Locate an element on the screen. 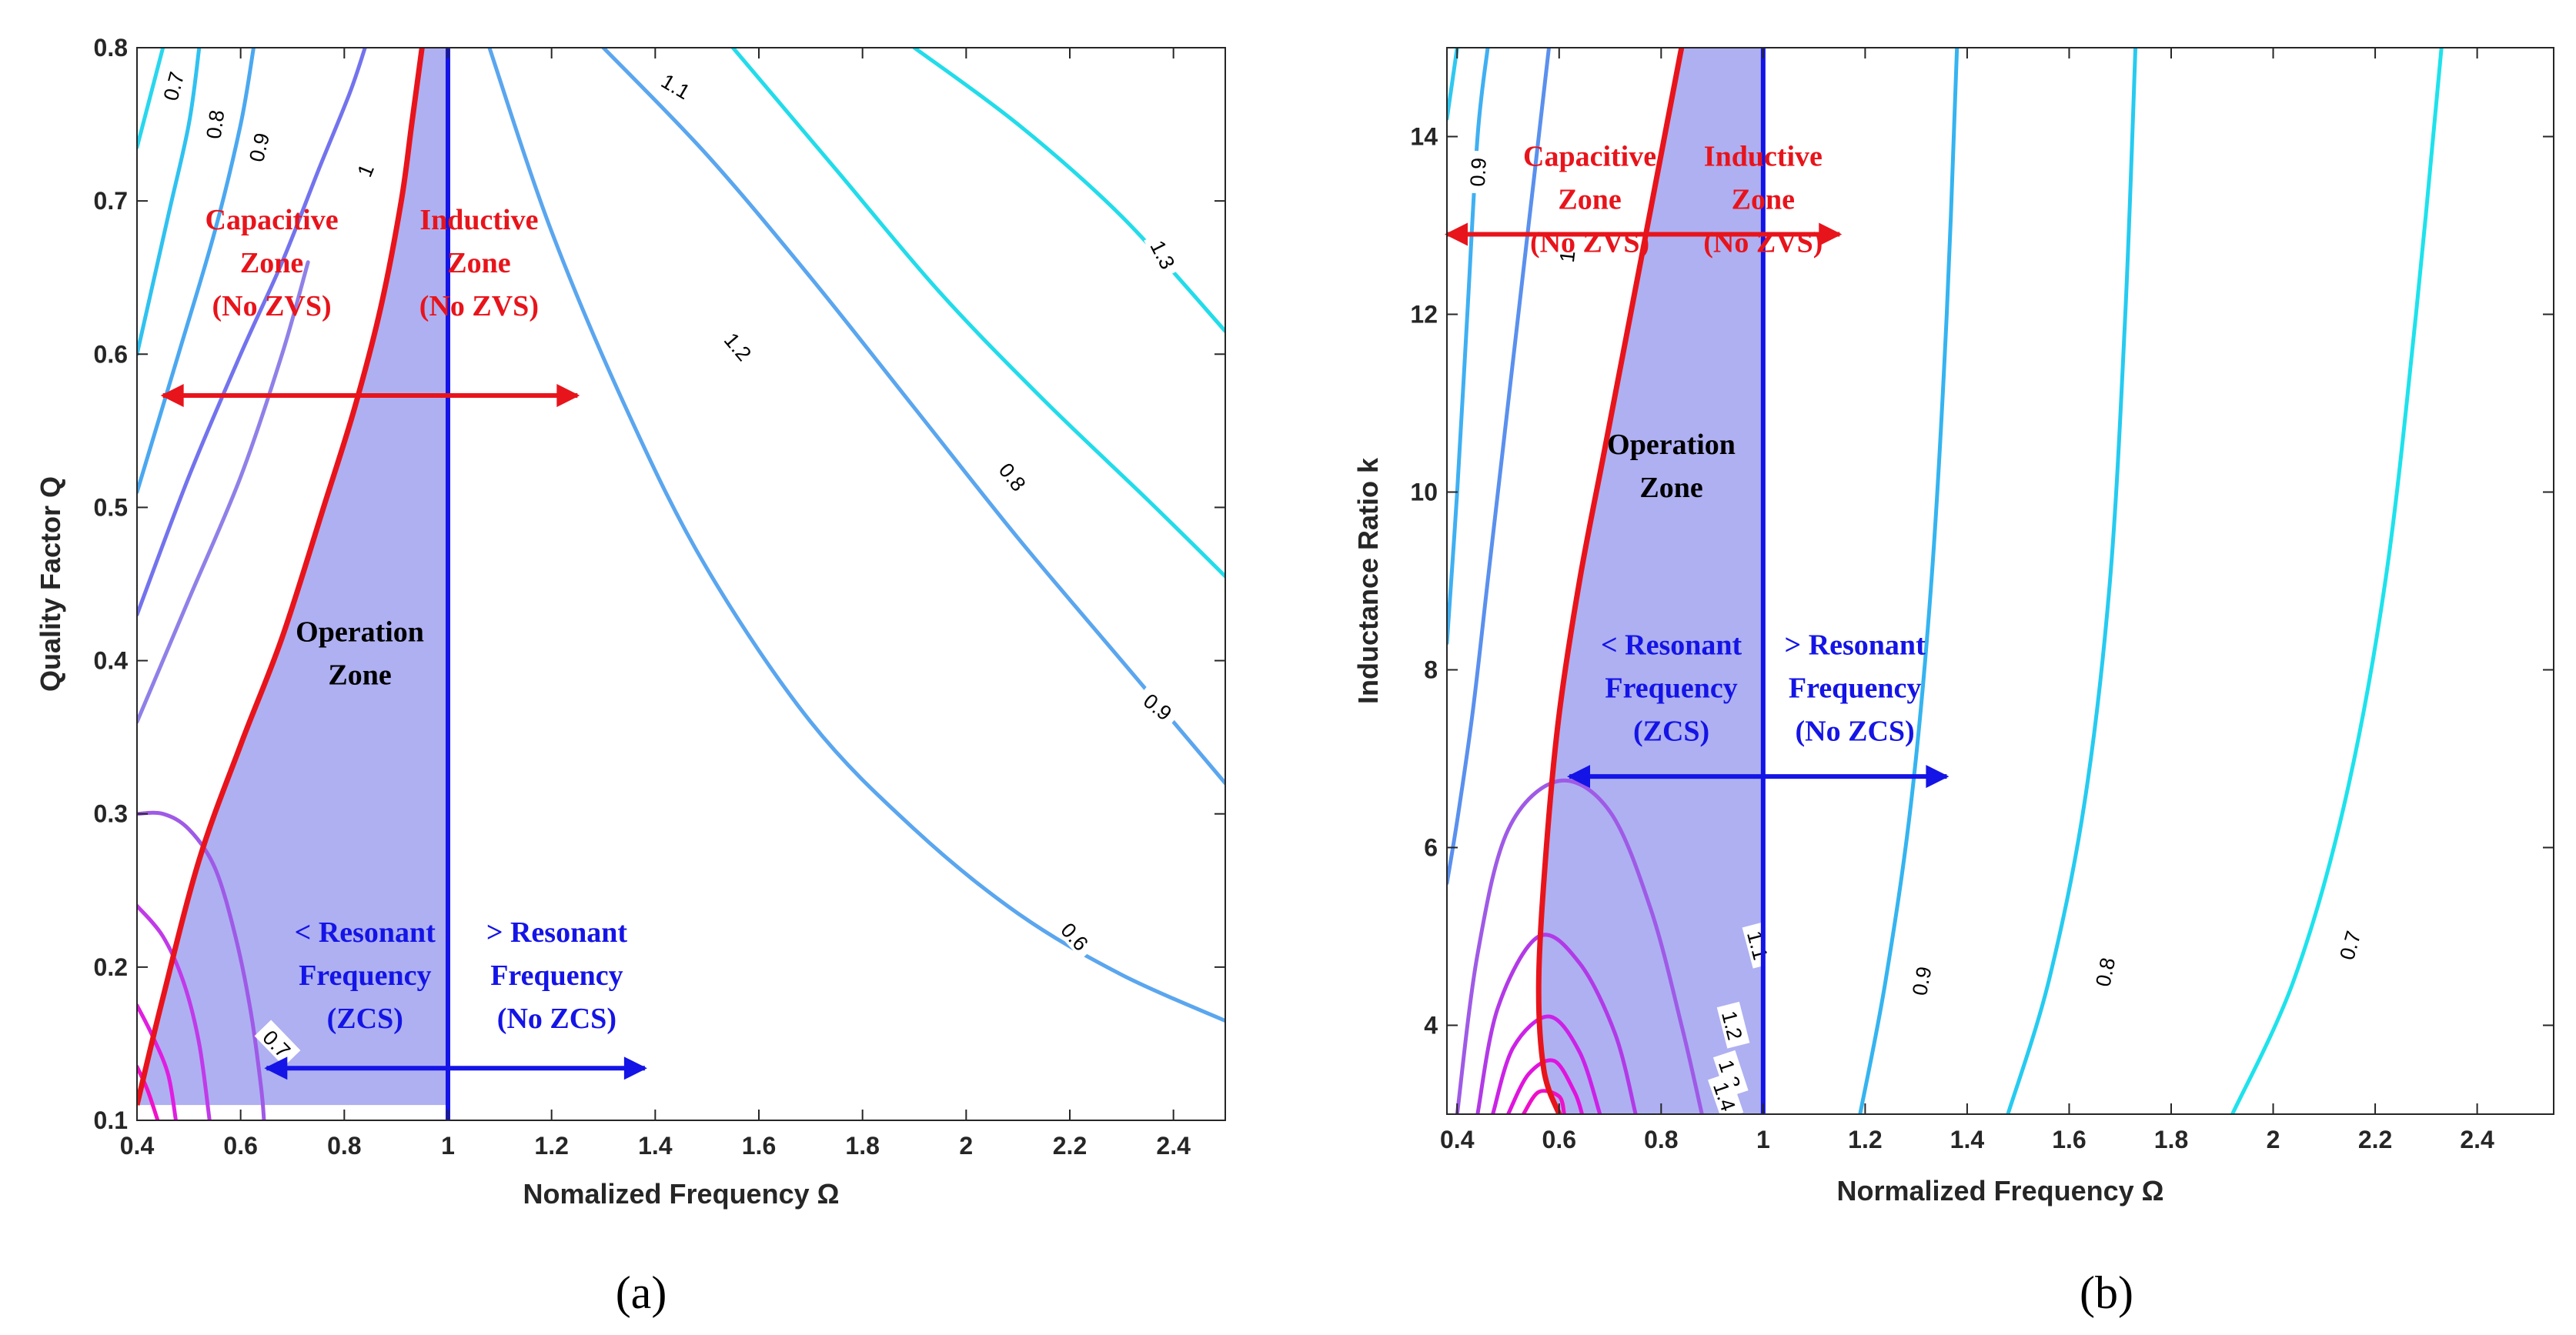 The width and height of the screenshot is (2576, 1335). y-tick-label: 14 is located at coordinates (1424, 137).